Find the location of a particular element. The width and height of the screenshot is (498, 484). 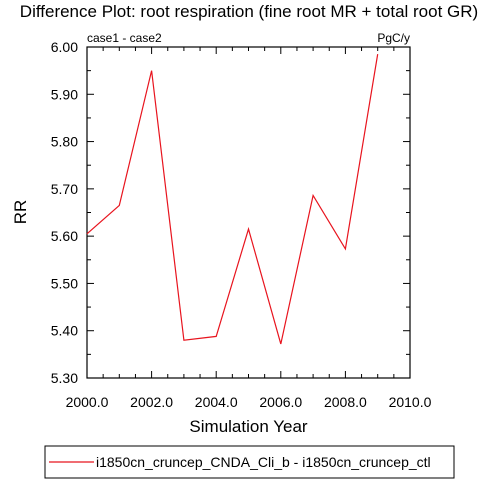

y-tick-label: 5.30 is located at coordinates (64, 378).